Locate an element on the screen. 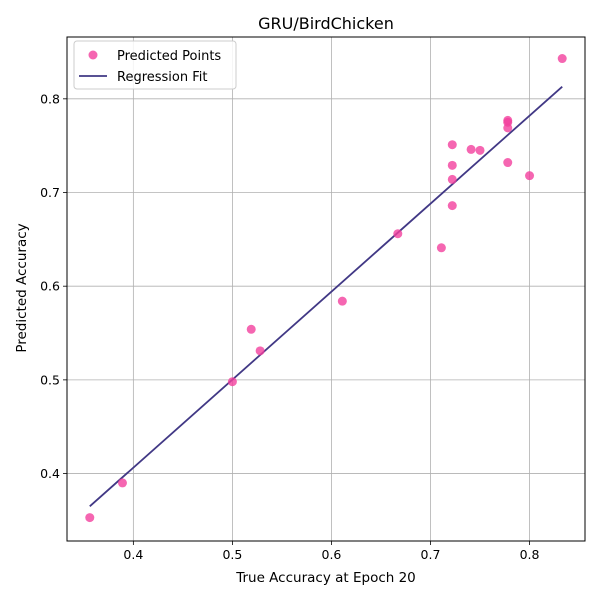 This screenshot has height=600, width=600. x-axis-ticks: 0.4 0.5 0.6 0.7 0.8 is located at coordinates (331, 551).